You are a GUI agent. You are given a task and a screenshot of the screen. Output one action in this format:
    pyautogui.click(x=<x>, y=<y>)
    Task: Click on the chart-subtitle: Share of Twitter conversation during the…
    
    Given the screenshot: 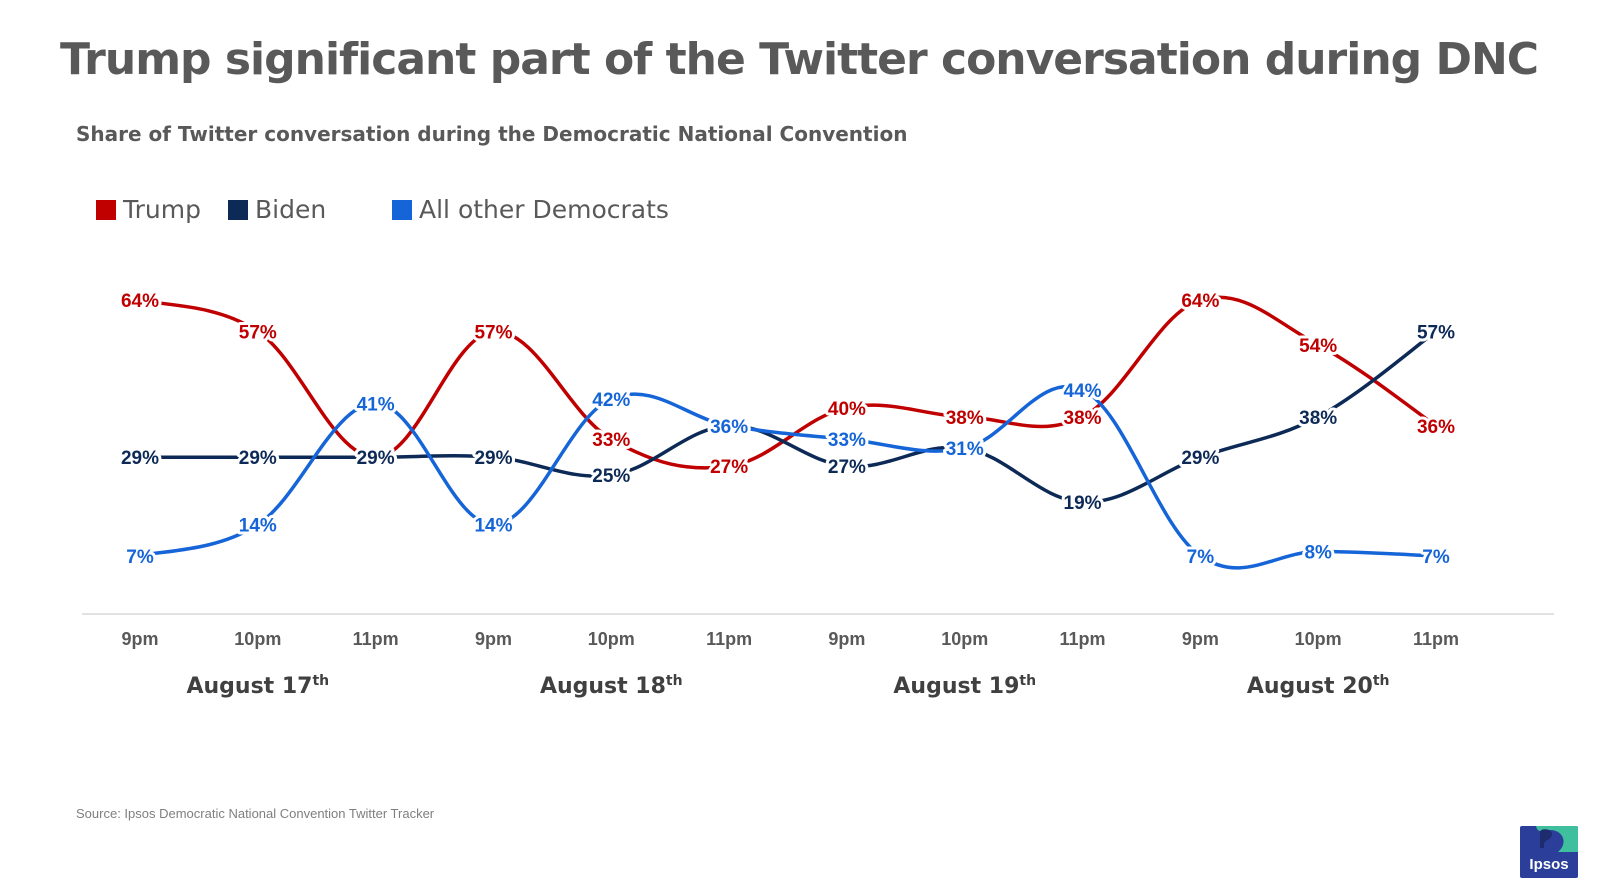 What is the action you would take?
    pyautogui.click(x=492, y=134)
    